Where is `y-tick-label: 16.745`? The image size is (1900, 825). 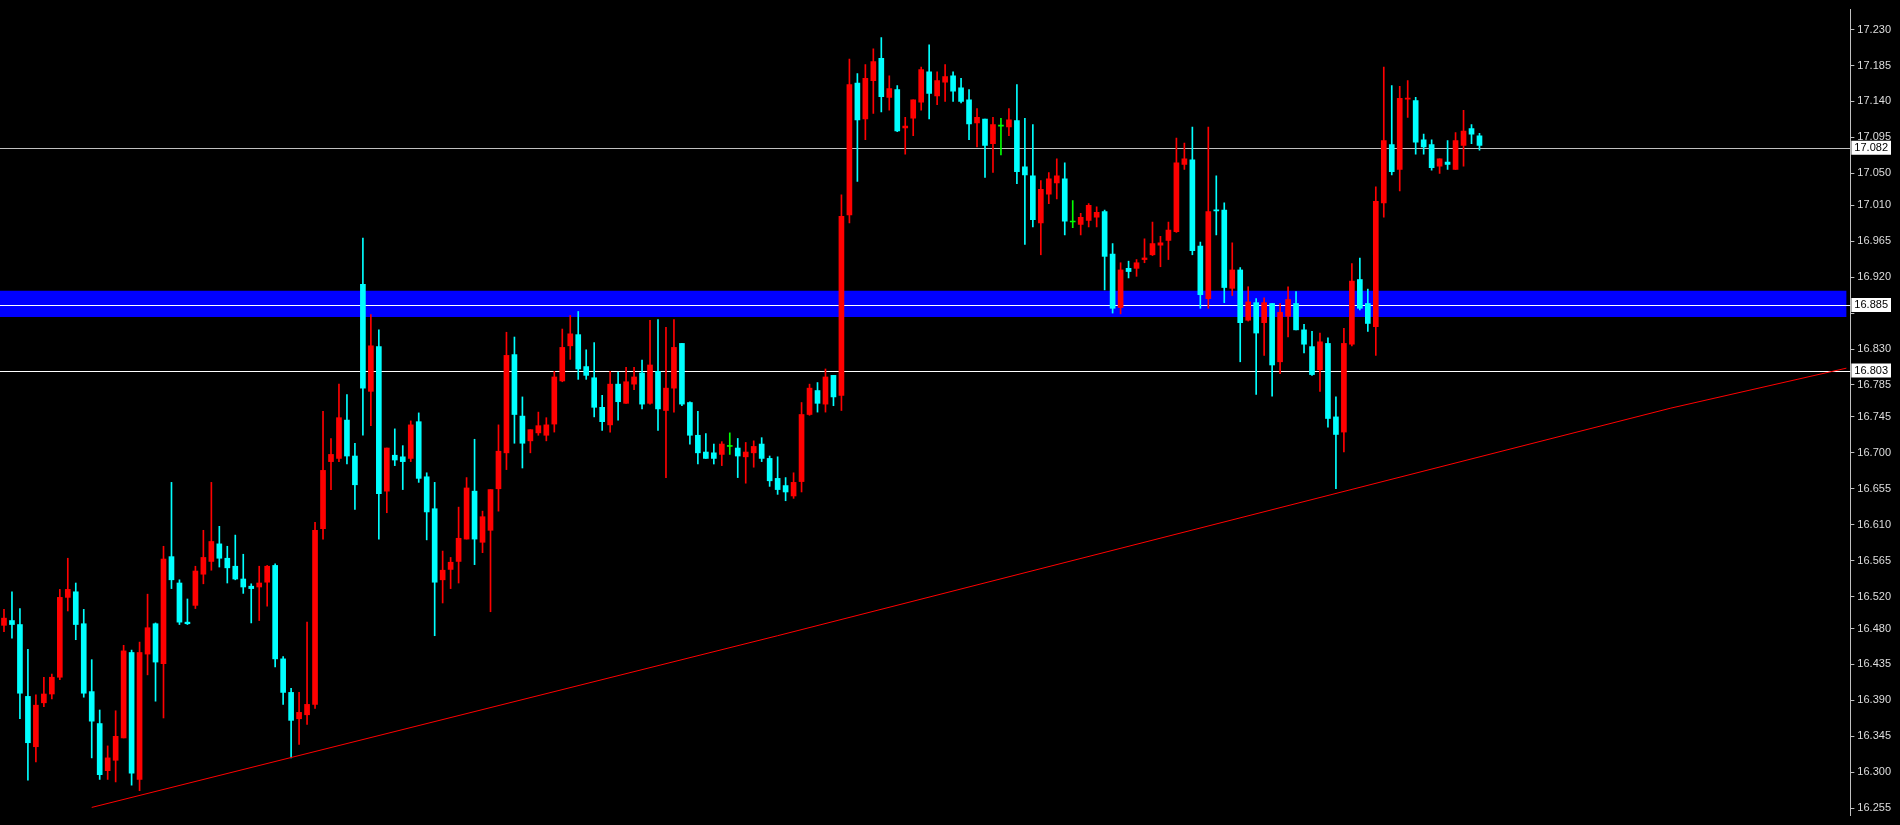 y-tick-label: 16.745 is located at coordinates (1874, 415).